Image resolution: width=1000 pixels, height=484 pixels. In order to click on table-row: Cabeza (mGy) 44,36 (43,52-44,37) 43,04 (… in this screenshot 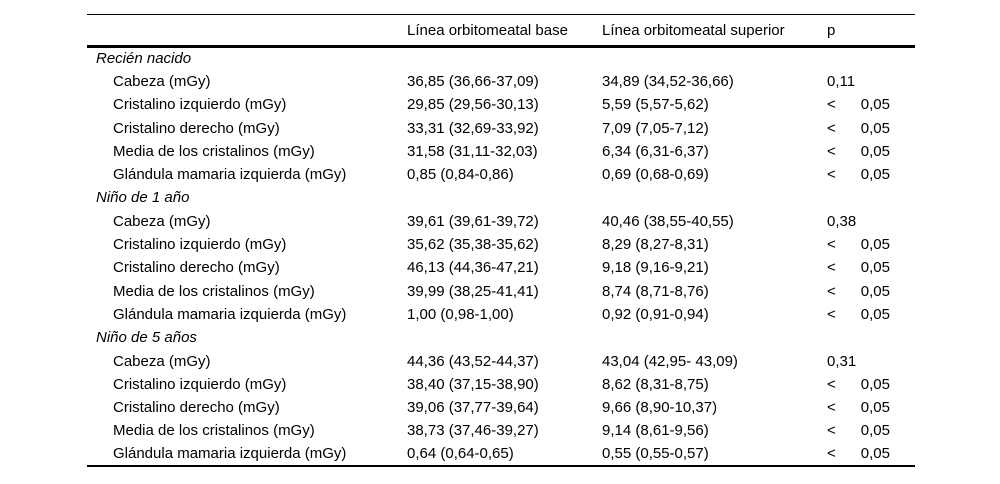, I will do `click(501, 360)`.